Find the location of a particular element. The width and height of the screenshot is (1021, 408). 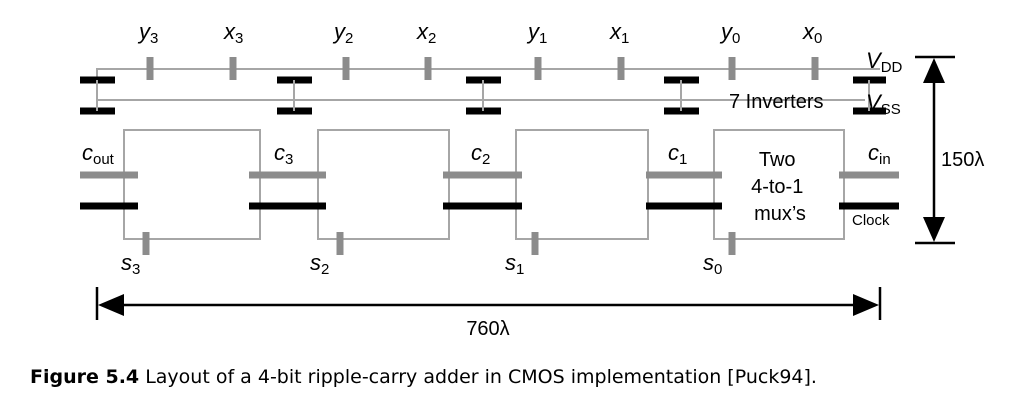

input-label: x1 is located at coordinates (619, 33).